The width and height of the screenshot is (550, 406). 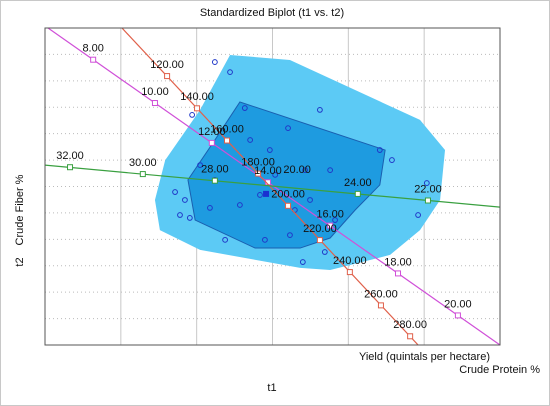 What do you see at coordinates (70, 156) in the screenshot?
I see `biplot-tick-label: 32.00` at bounding box center [70, 156].